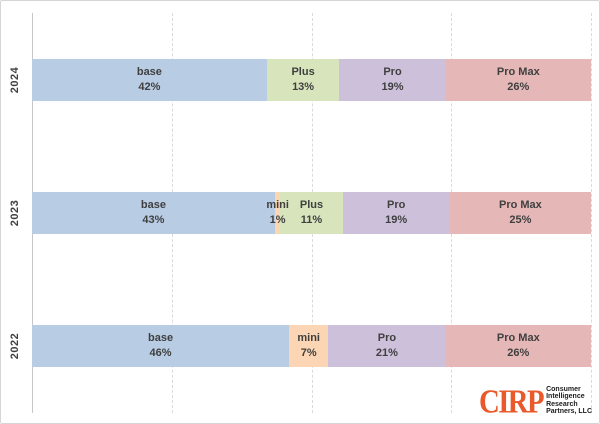 Image resolution: width=600 pixels, height=424 pixels. I want to click on segment-2024-pro: Pro 19%, so click(392, 79).